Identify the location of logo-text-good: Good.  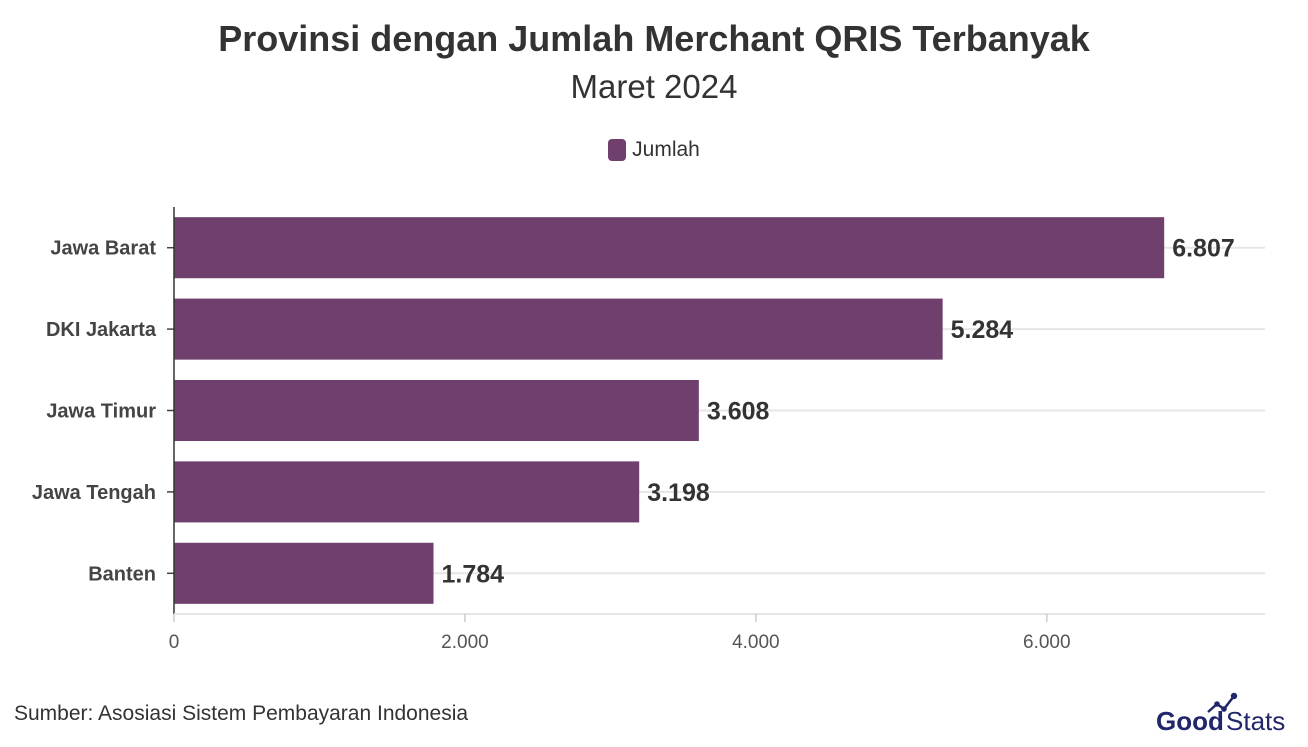
(1190, 721).